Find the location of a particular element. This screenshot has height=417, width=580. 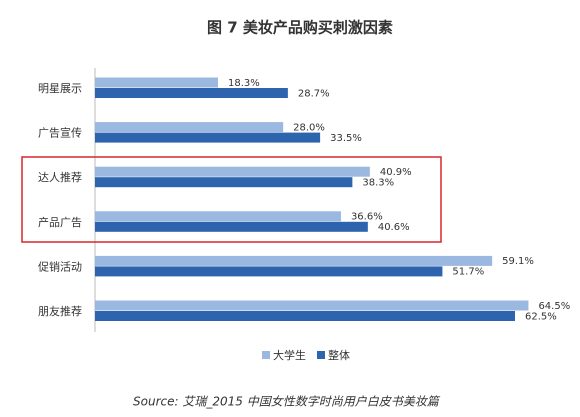

value-label: 28.0% is located at coordinates (309, 127).